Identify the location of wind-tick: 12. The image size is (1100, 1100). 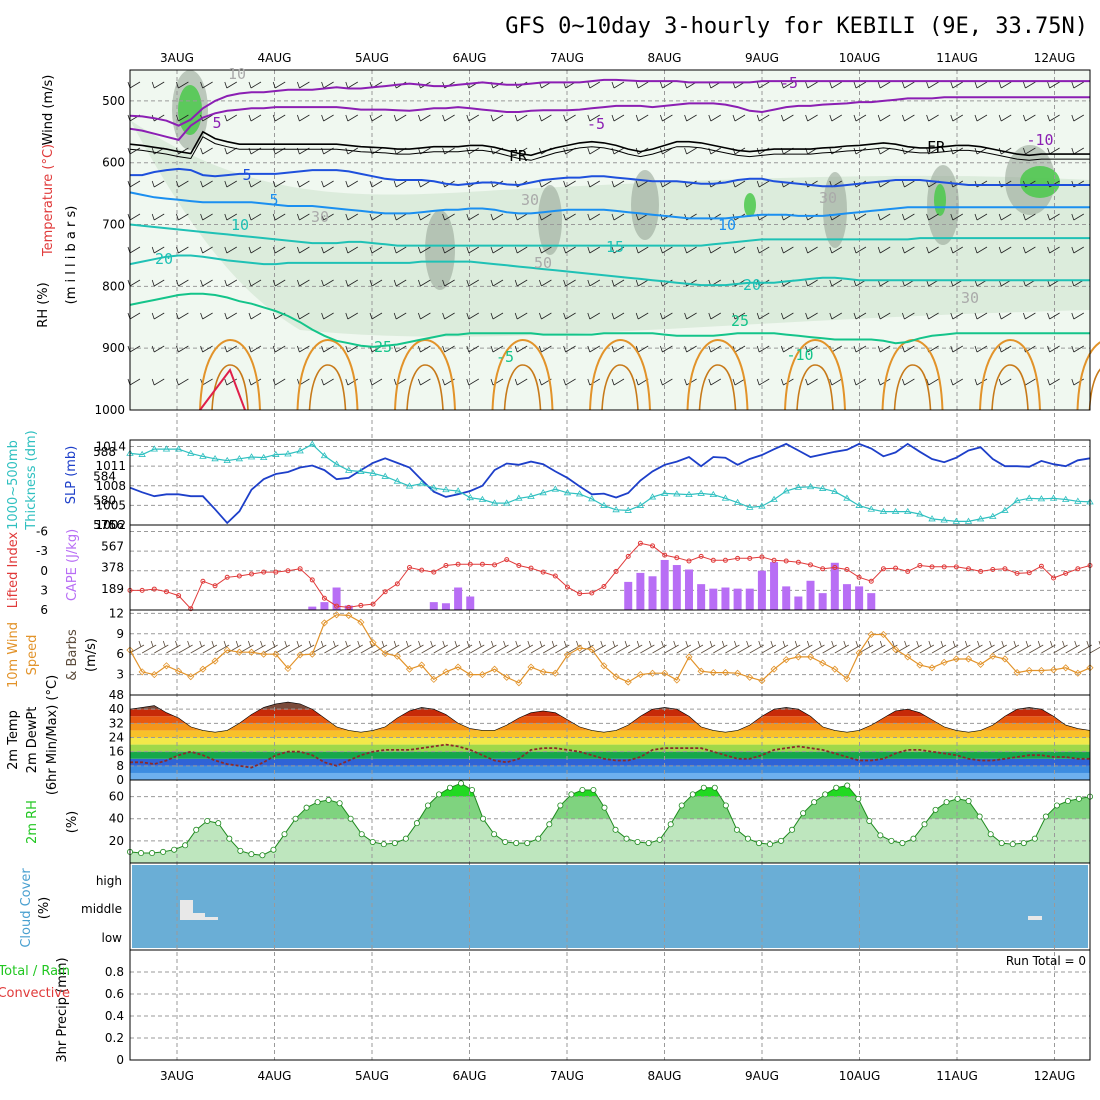
(116, 613).